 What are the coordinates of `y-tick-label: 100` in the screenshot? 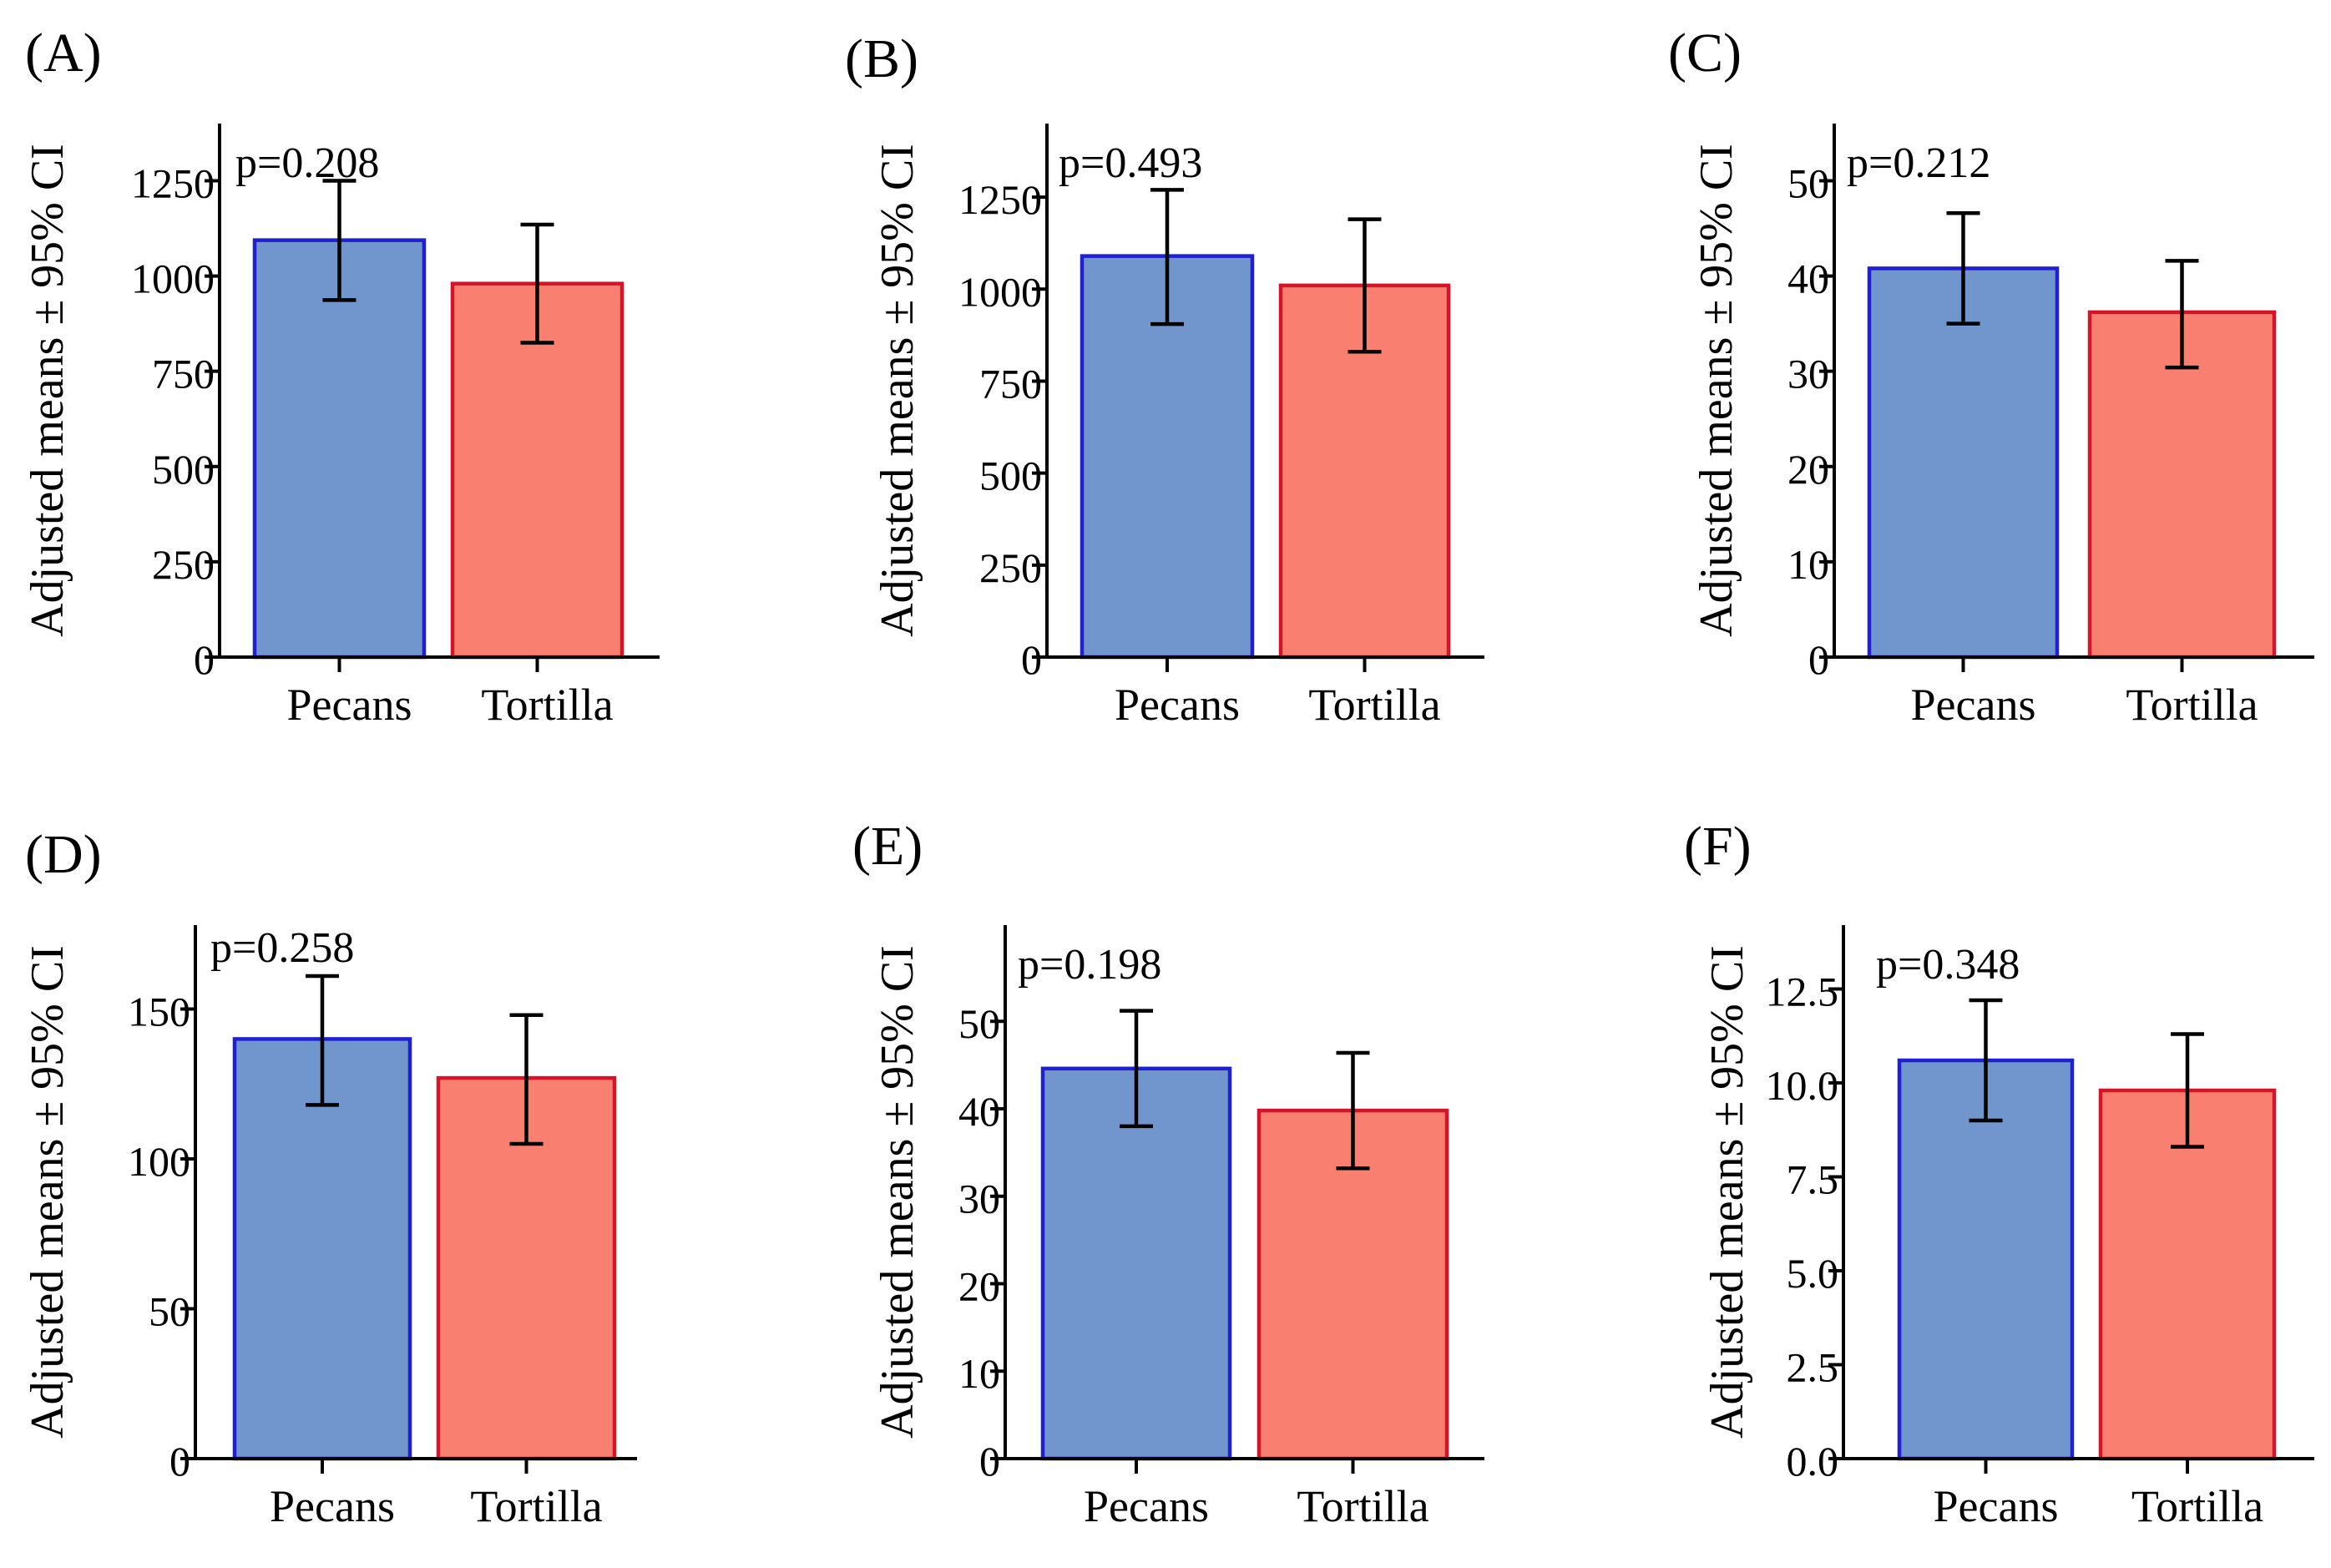 It's located at (159, 1161).